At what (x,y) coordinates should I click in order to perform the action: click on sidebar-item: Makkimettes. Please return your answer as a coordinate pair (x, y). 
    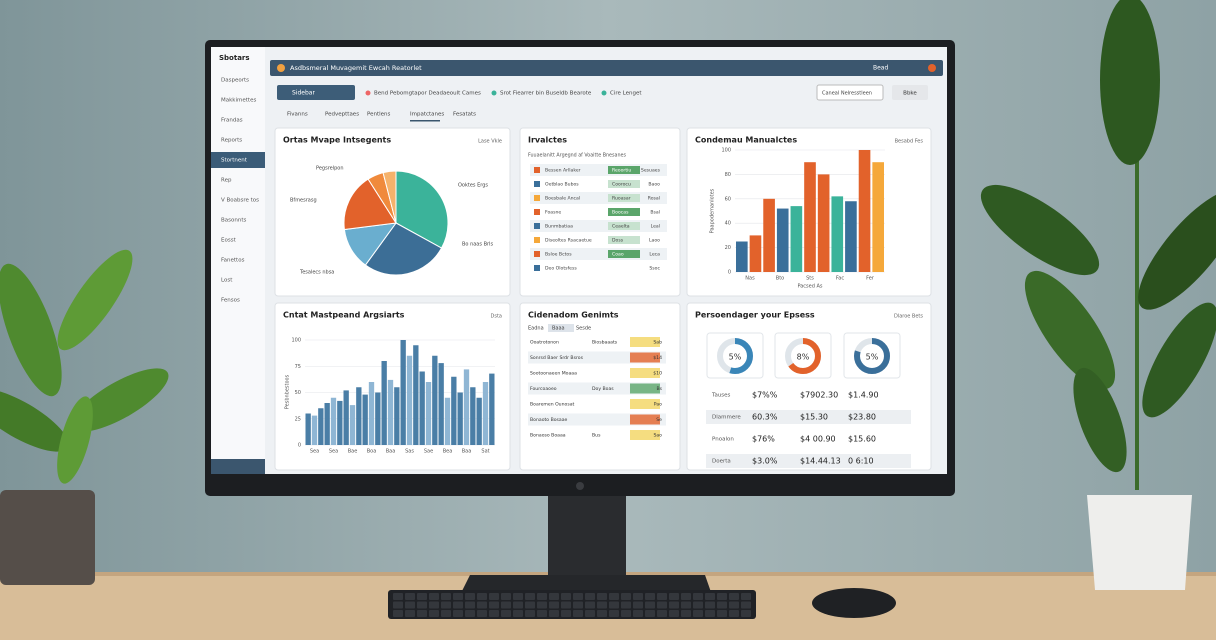
    Looking at the image, I should click on (238, 101).